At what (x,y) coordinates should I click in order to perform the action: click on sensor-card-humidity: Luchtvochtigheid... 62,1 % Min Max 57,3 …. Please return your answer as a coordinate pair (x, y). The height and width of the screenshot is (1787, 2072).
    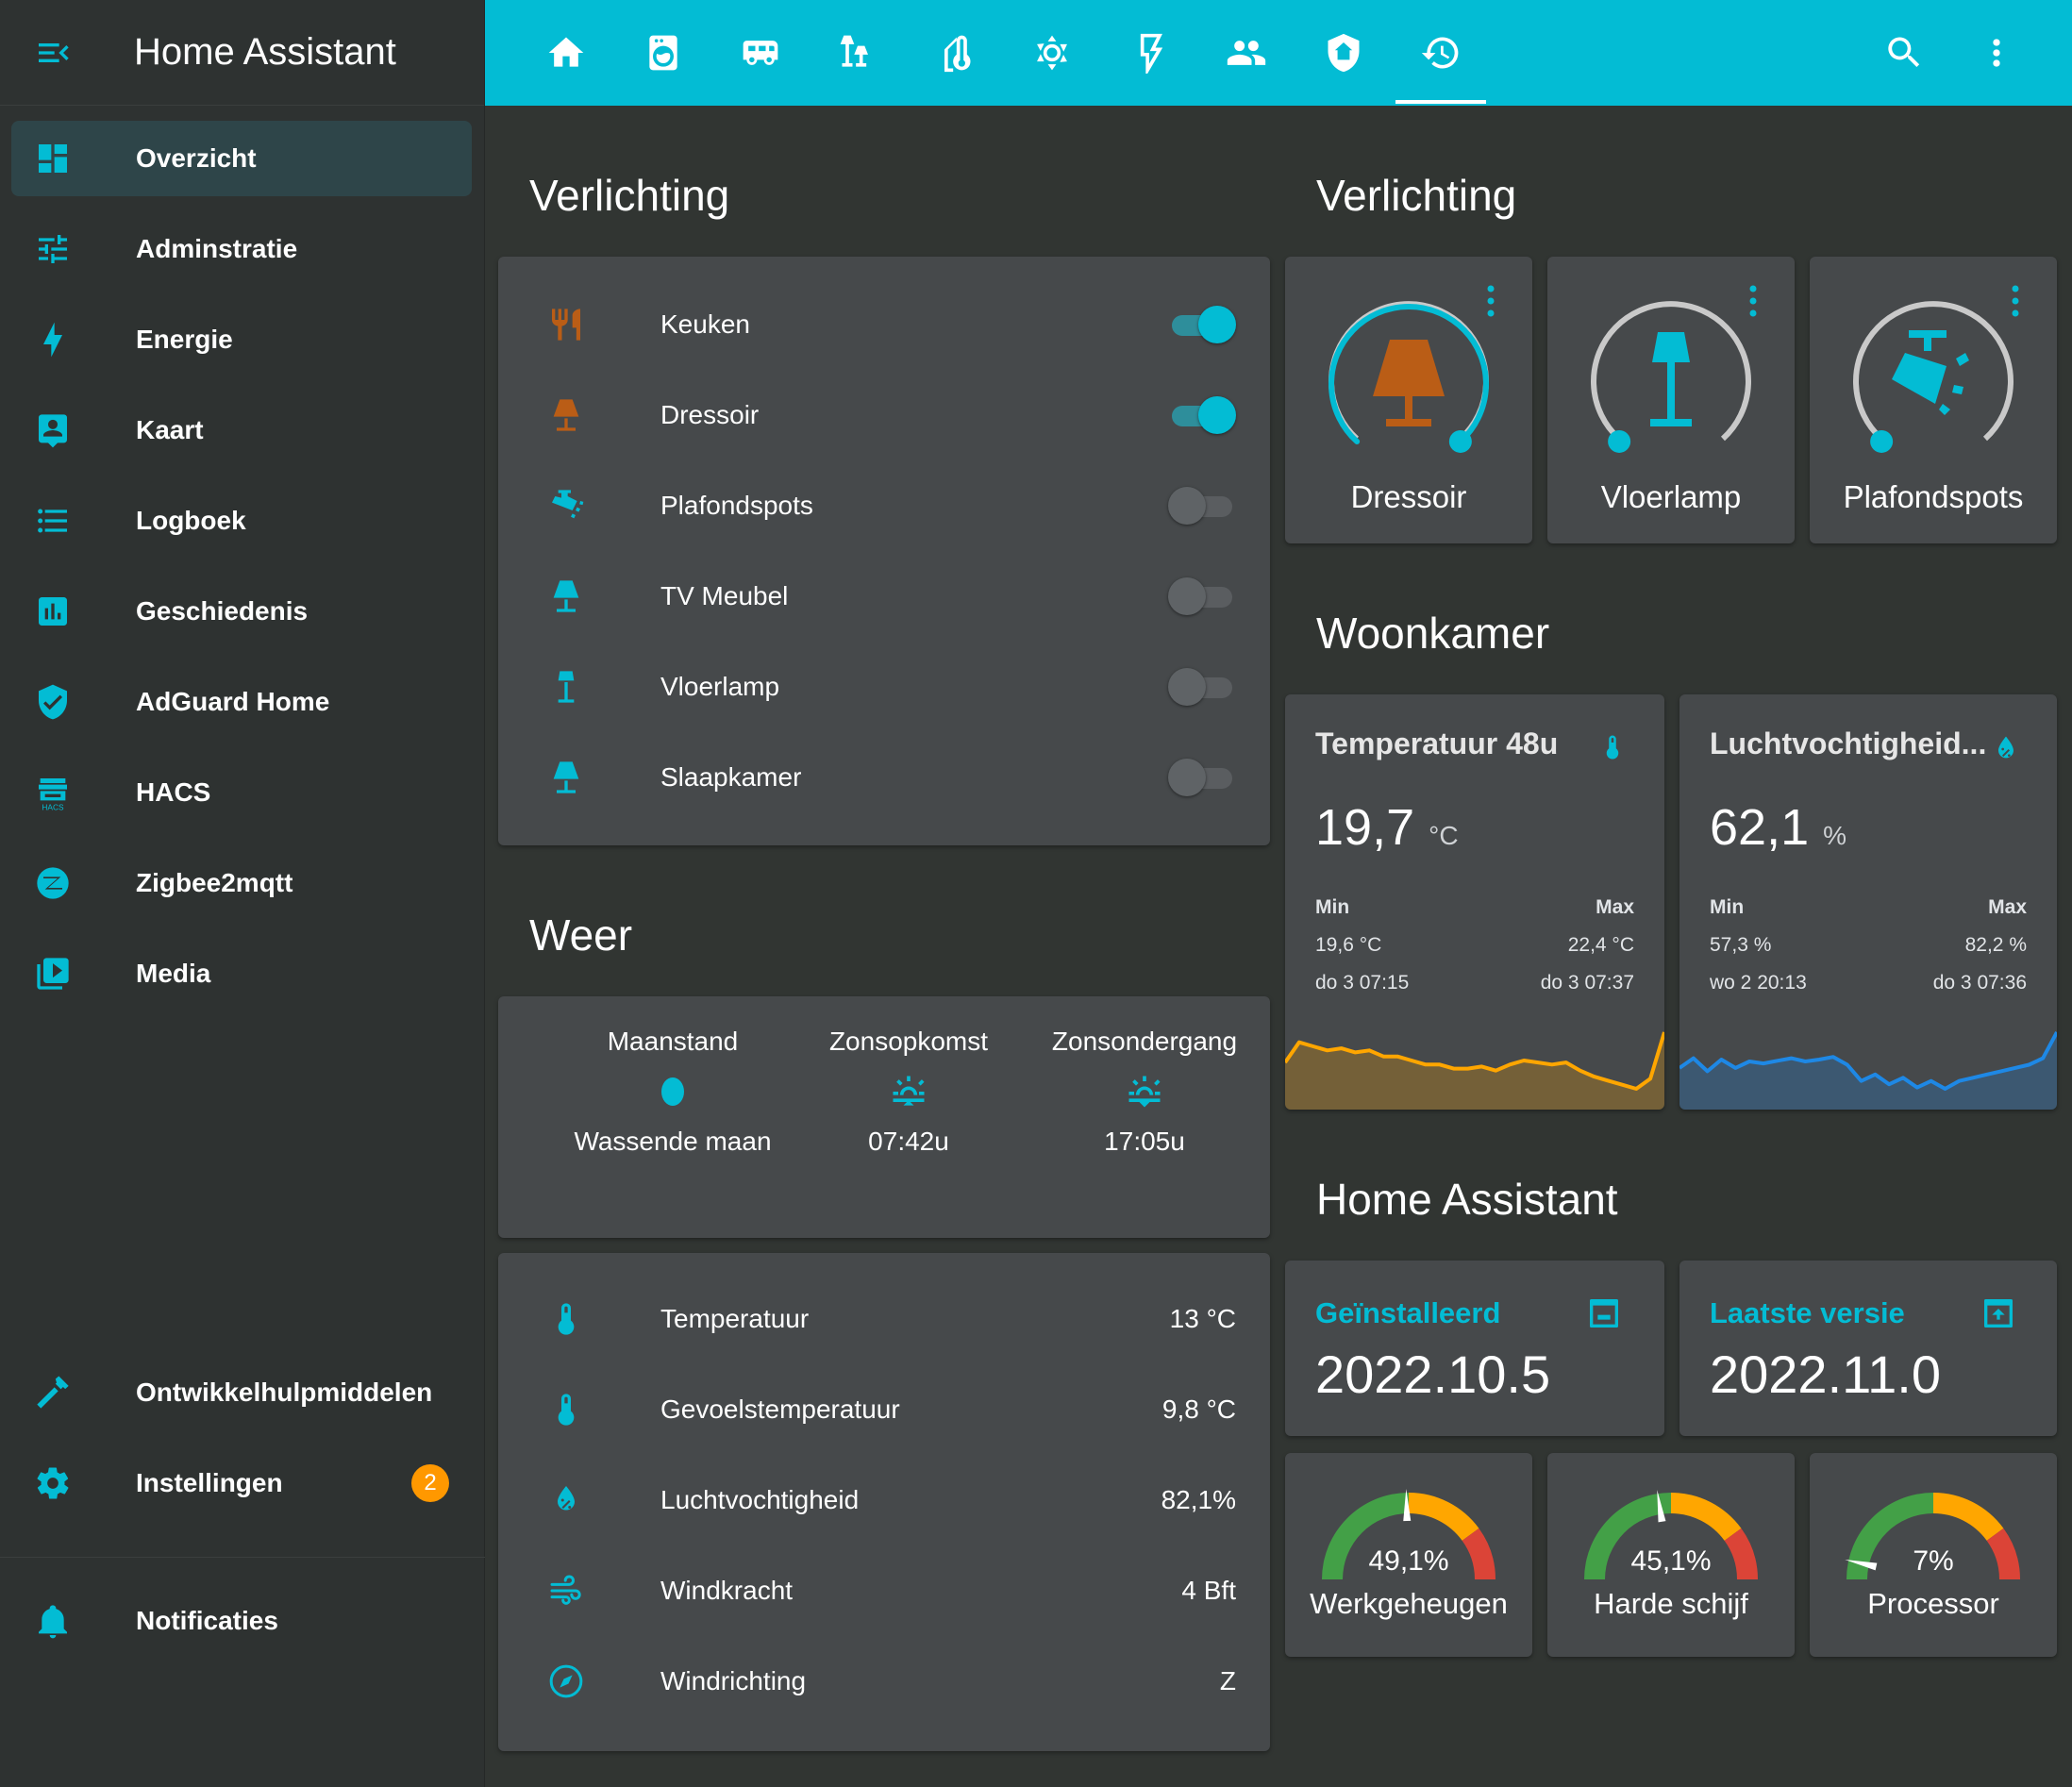
    Looking at the image, I should click on (1868, 902).